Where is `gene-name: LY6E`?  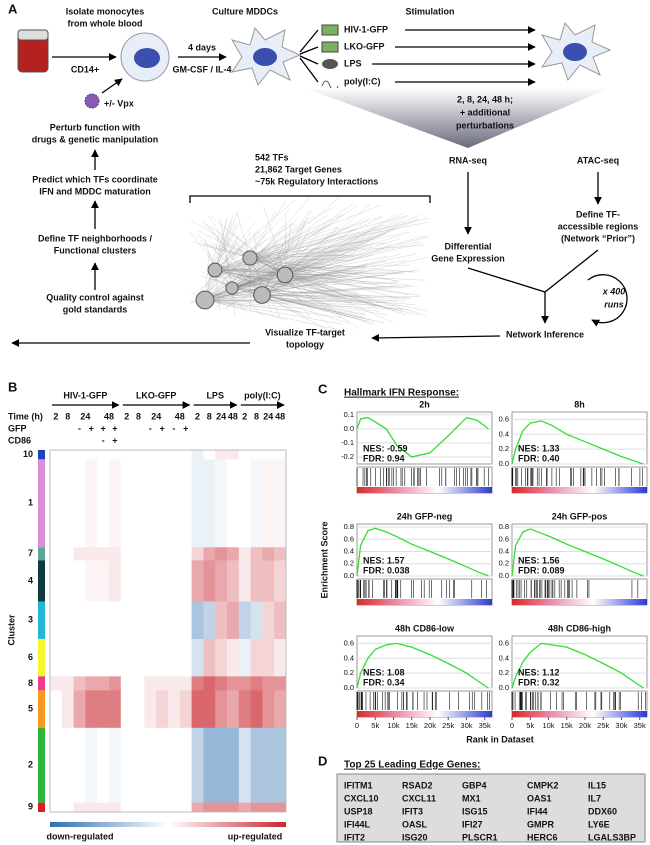
gene-name: LY6E is located at coordinates (599, 824).